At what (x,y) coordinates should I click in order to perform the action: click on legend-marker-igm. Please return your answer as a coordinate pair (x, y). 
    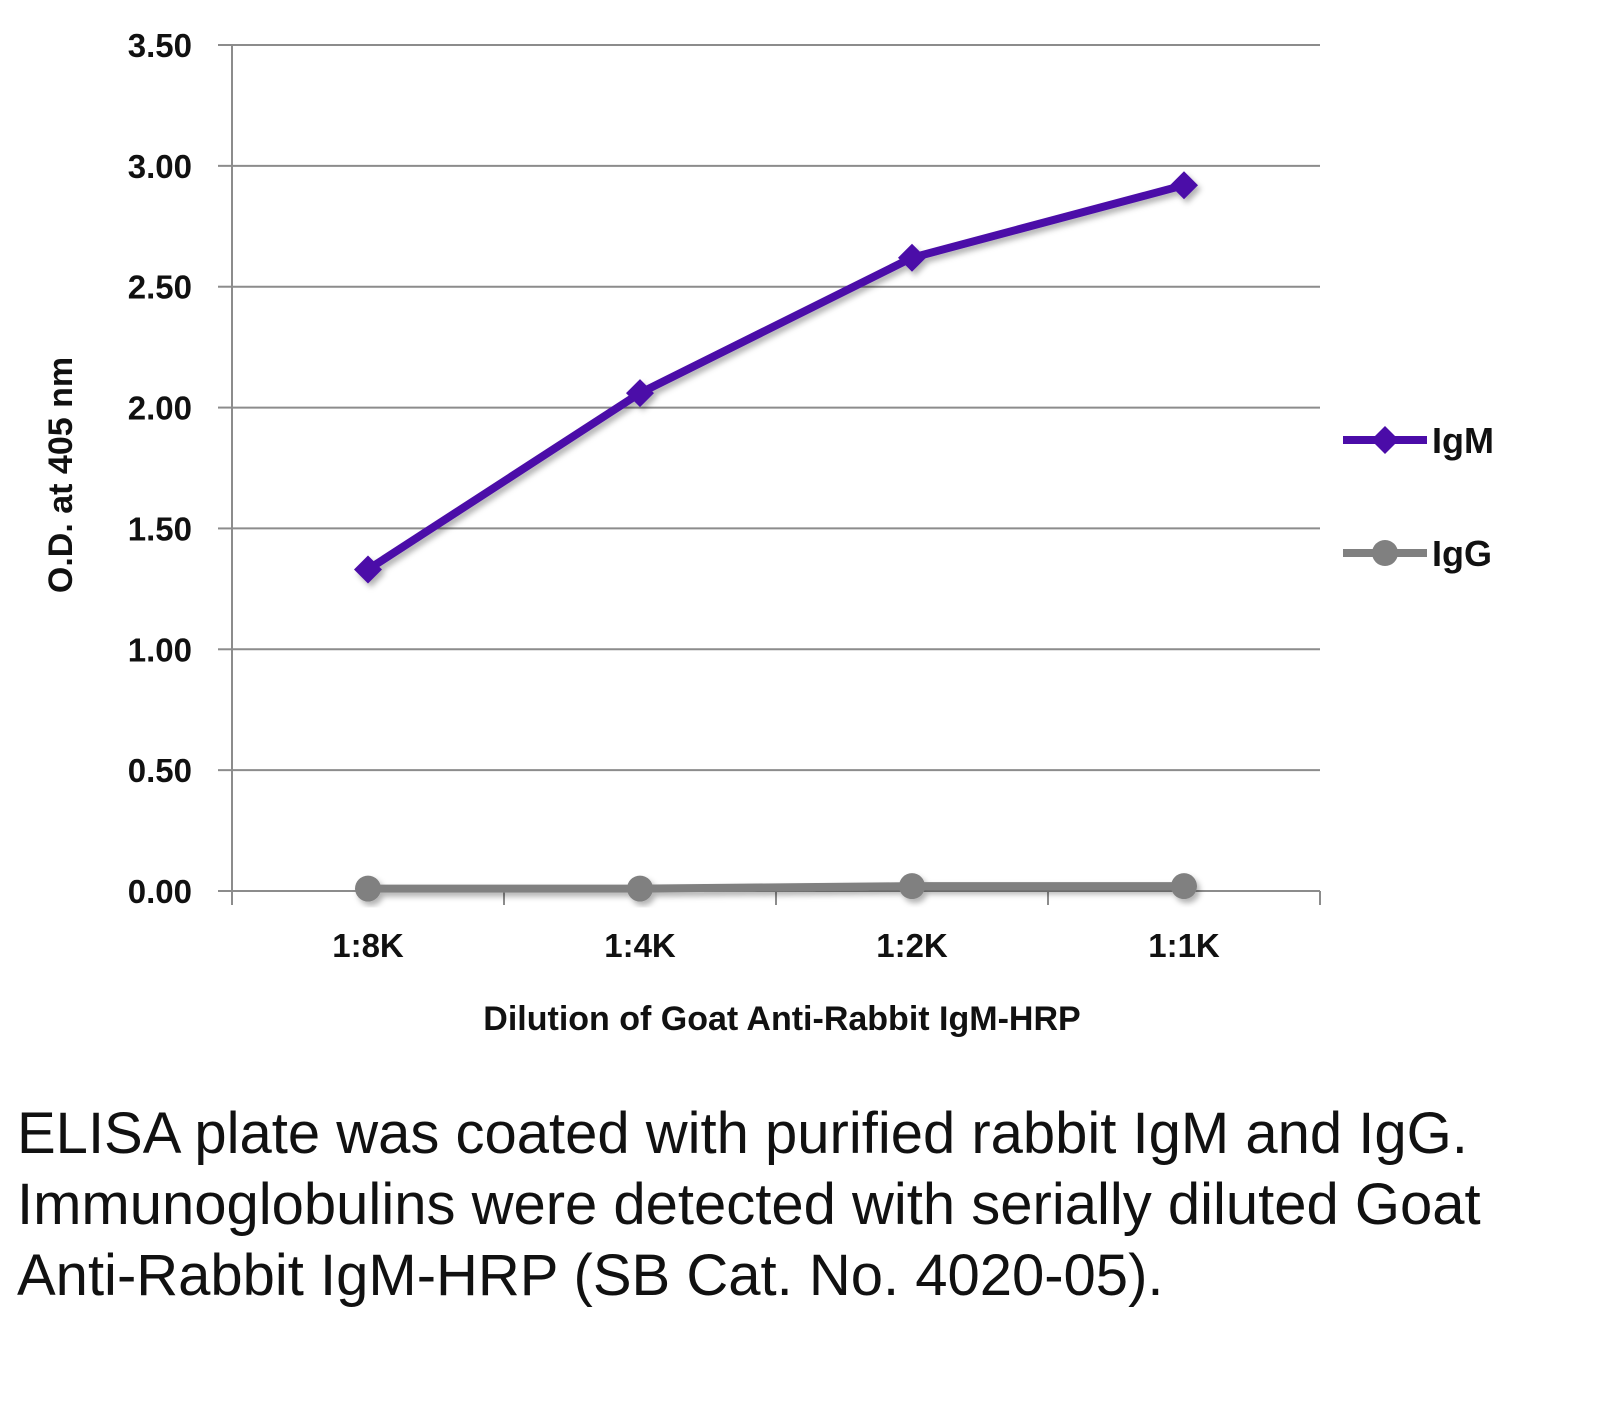
    Looking at the image, I should click on (1385, 440).